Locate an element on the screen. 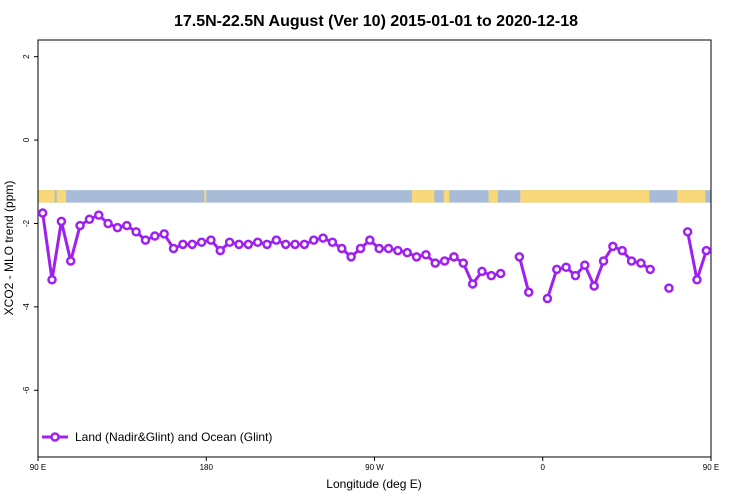 The width and height of the screenshot is (750, 500). y-tick-label: -2 is located at coordinates (26, 223).